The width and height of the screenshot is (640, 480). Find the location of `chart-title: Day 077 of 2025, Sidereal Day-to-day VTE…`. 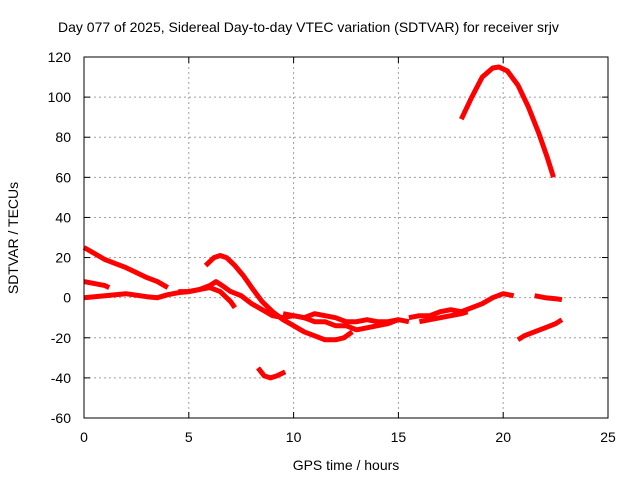

chart-title: Day 077 of 2025, Sidereal Day-to-day VTE… is located at coordinates (308, 27).